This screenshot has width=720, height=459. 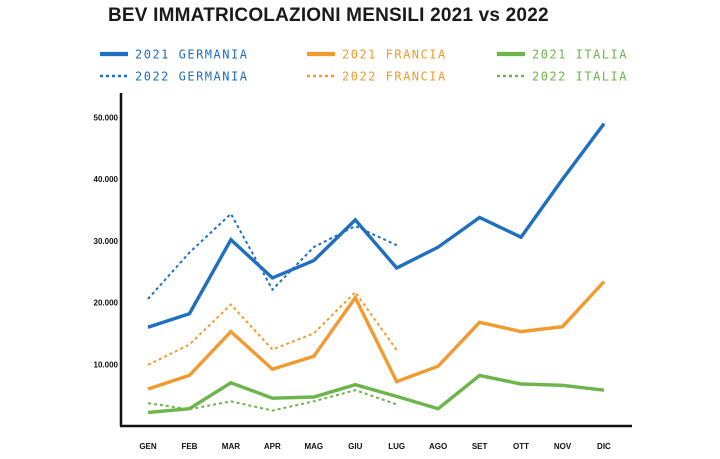 I want to click on y-axis-ticks: 10.000 20.000 30.000 40.000 50.000, so click(x=106, y=242).